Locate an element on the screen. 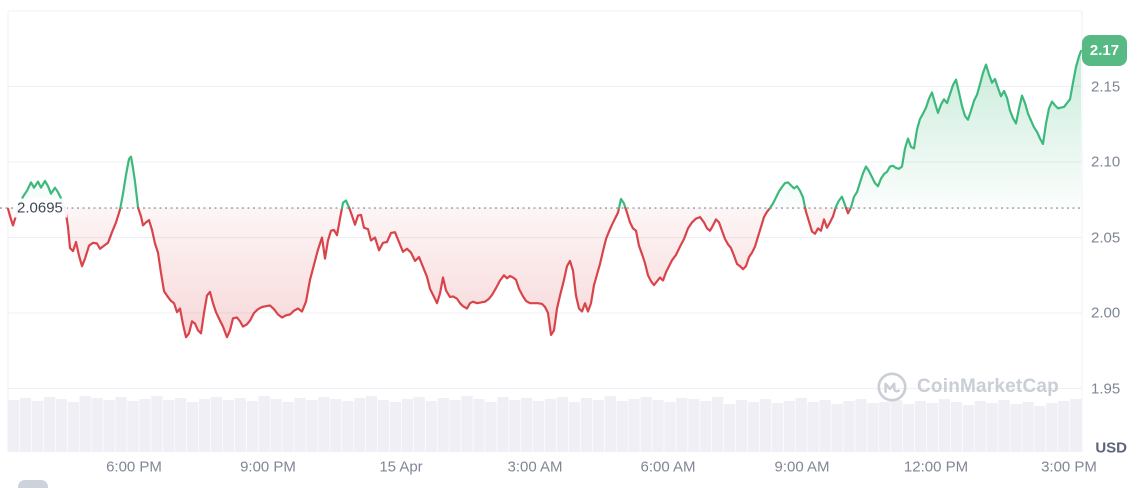  area-above-baseline is located at coordinates (129, 182).